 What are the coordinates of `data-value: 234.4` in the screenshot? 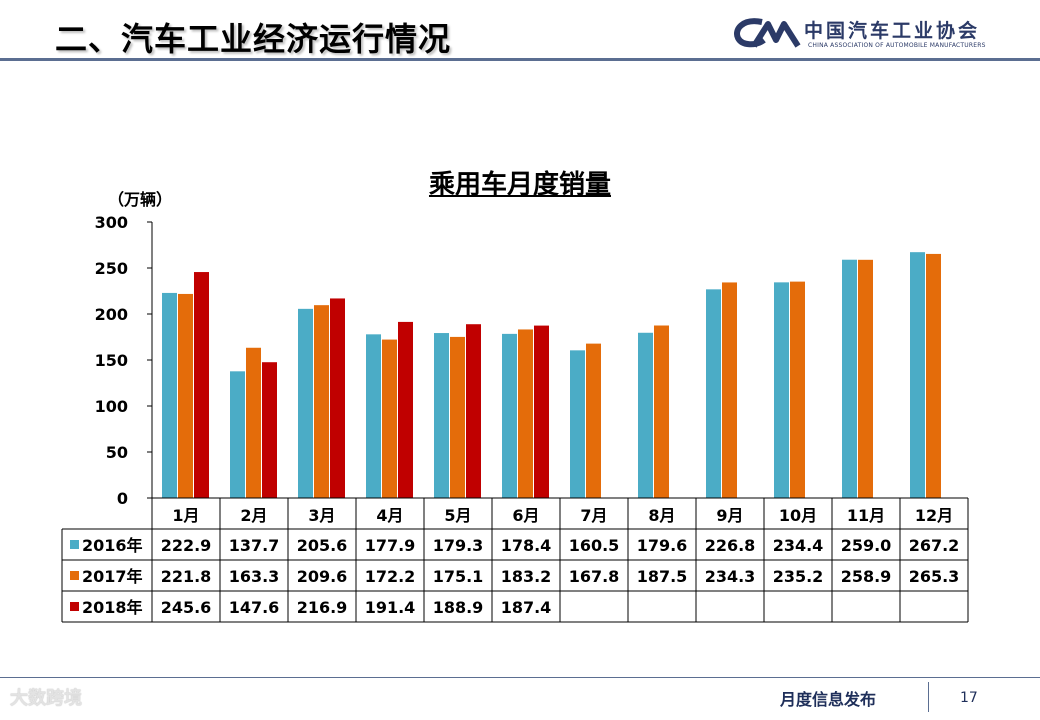 It's located at (798, 545).